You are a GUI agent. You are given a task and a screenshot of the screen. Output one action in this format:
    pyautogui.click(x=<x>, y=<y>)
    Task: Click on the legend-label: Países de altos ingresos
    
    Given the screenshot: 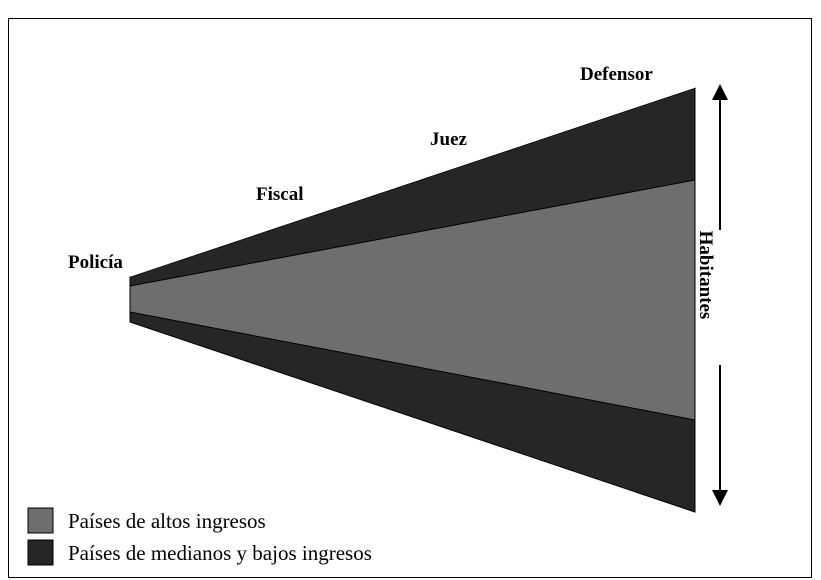 What is the action you would take?
    pyautogui.click(x=167, y=521)
    